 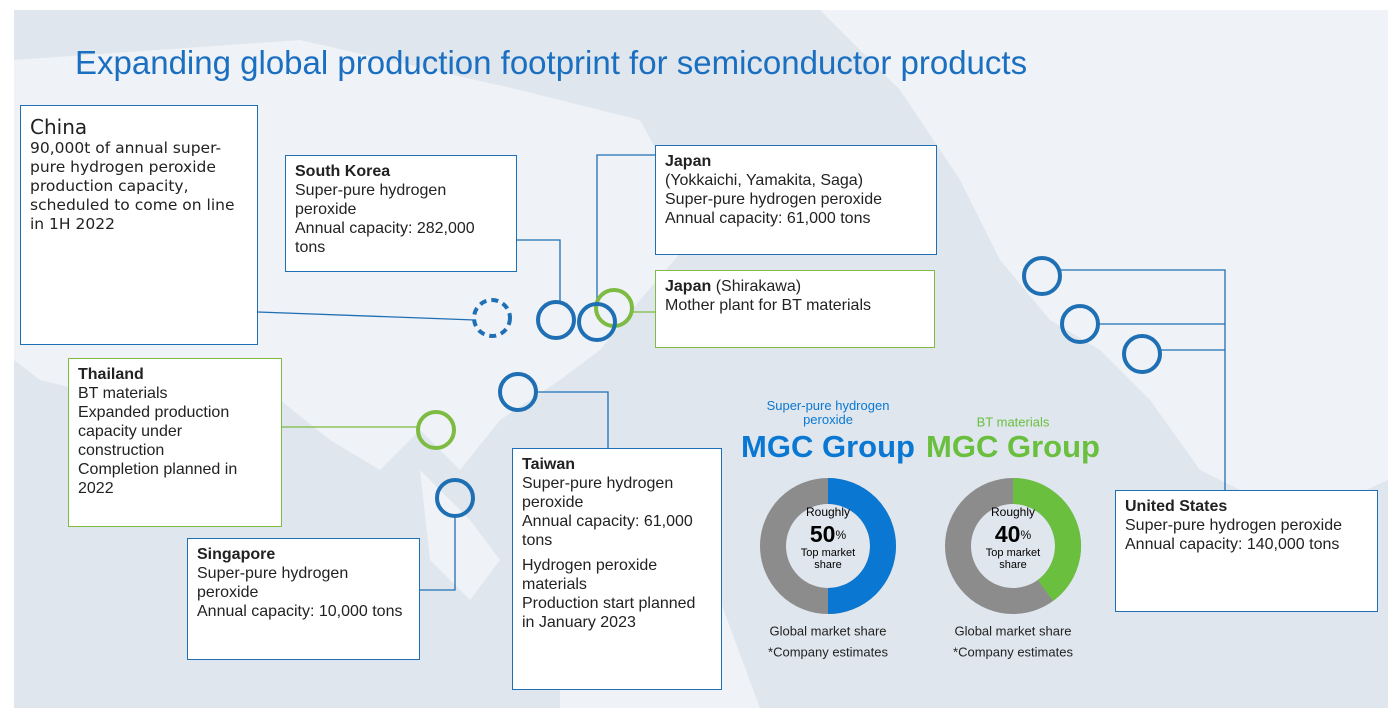 What do you see at coordinates (123, 393) in the screenshot?
I see `site-detail: BT materials` at bounding box center [123, 393].